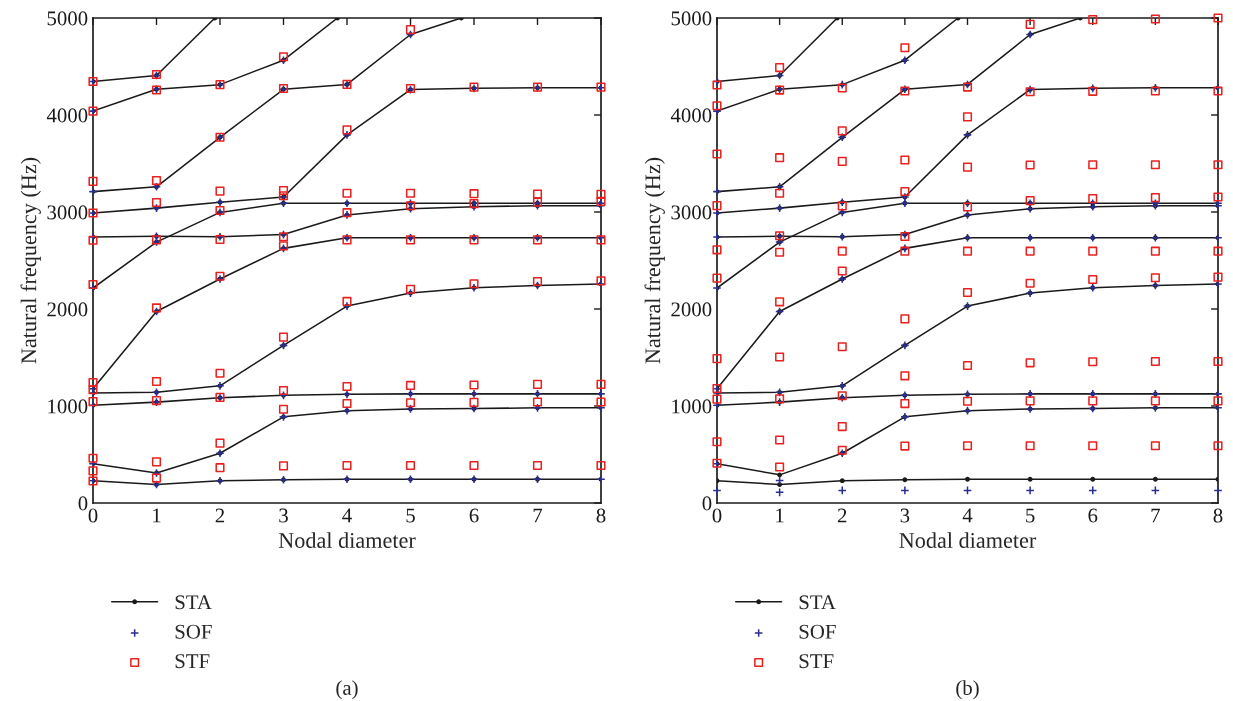 The width and height of the screenshot is (1233, 701). I want to click on text: (b), so click(967, 690).